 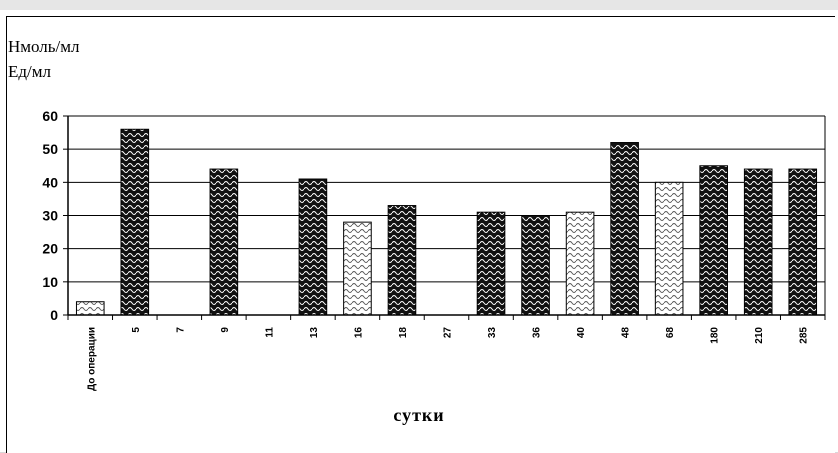 What do you see at coordinates (269, 332) in the screenshot?
I see `x-tick-label: 11` at bounding box center [269, 332].